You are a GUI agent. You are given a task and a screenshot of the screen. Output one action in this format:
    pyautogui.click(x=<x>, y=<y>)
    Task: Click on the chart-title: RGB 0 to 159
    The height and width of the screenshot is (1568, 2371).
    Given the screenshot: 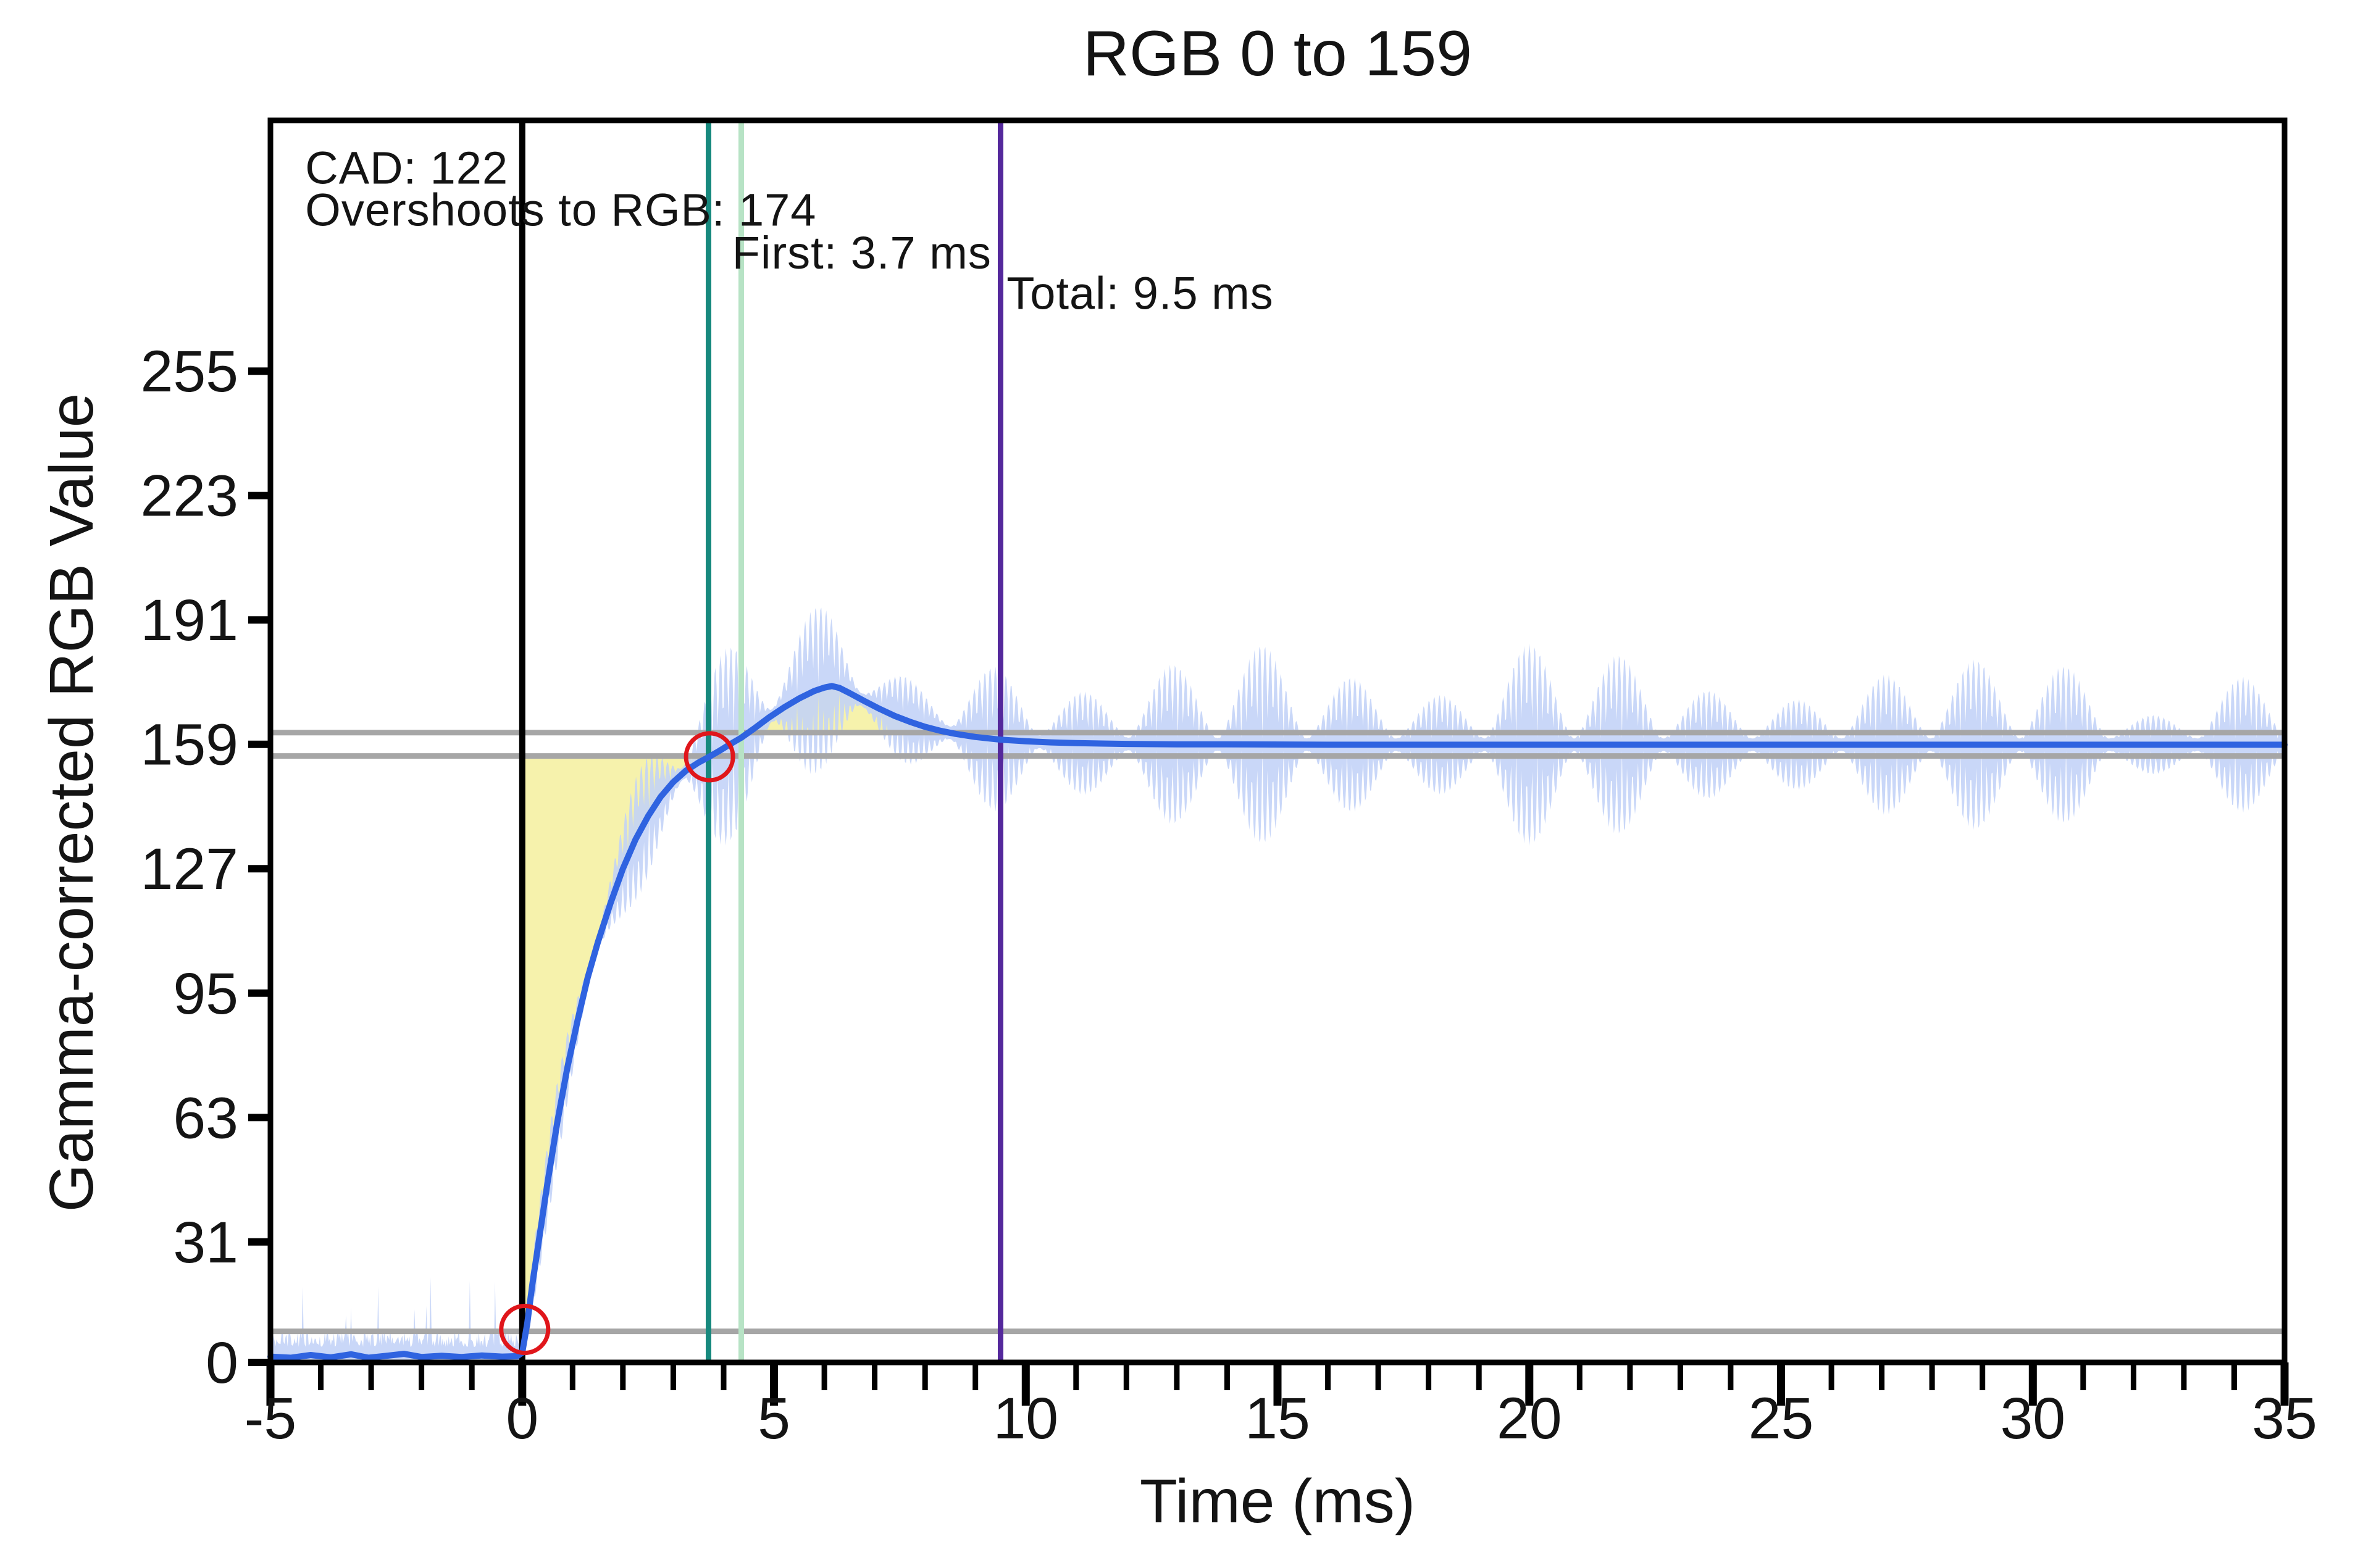 What is the action you would take?
    pyautogui.click(x=1277, y=54)
    